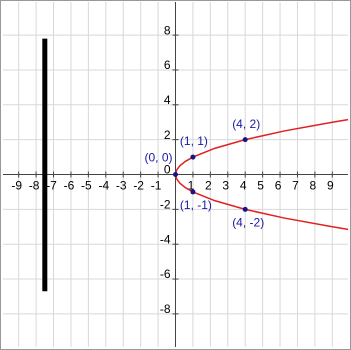  I want to click on x-tick-label: 5, so click(260, 186).